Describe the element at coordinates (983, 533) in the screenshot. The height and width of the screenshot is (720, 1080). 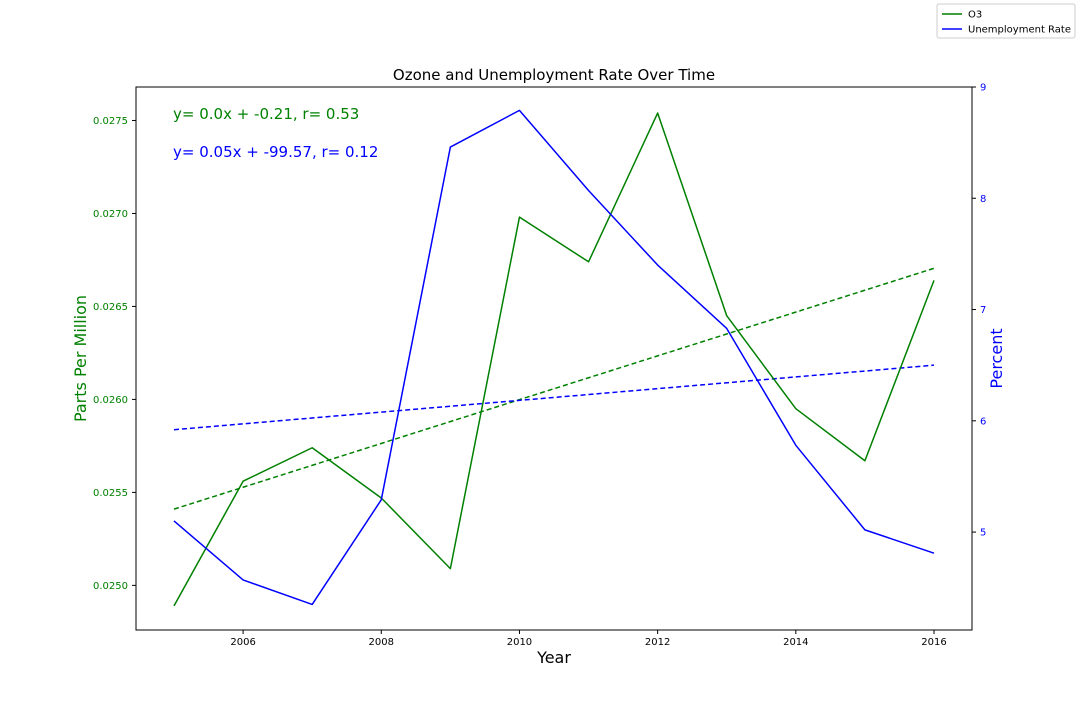
I see `y-right-tick-label: 5` at that location.